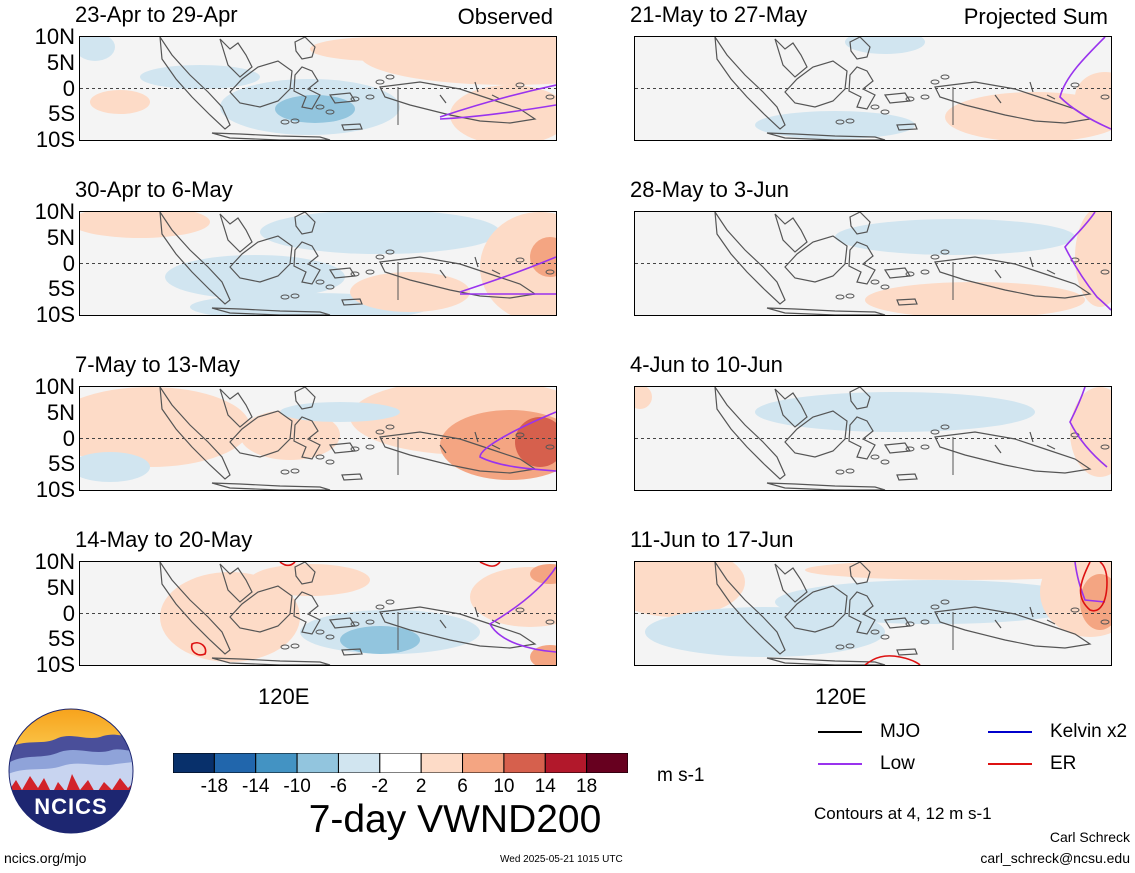 The height and width of the screenshot is (873, 1135). I want to click on legend-label: ER, so click(1063, 763).